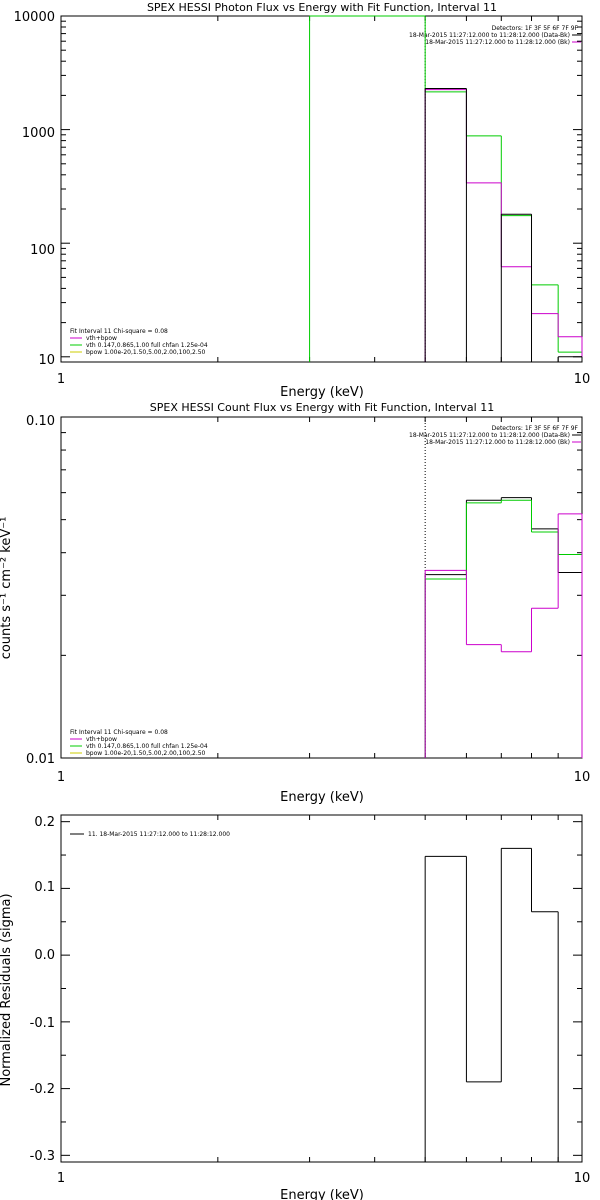 This screenshot has height=1200, width=600. What do you see at coordinates (147, 746) in the screenshot?
I see `count-flux-legend-vth: vth 0.147,0.865,1.00 full chfan 1.25e-04` at bounding box center [147, 746].